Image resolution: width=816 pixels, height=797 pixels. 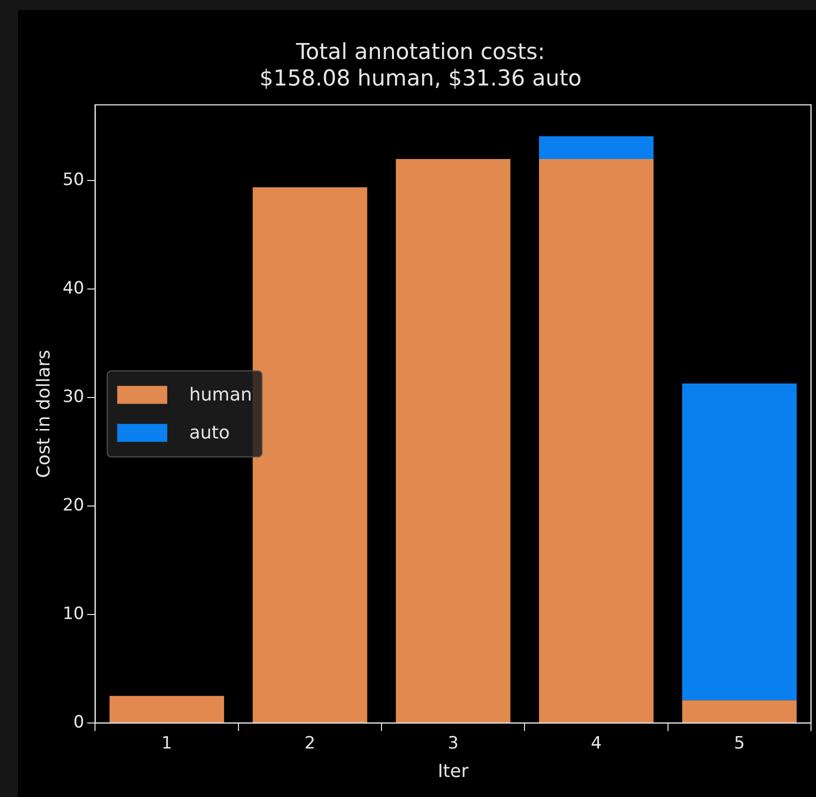 I want to click on legend-label: human, so click(x=220, y=395).